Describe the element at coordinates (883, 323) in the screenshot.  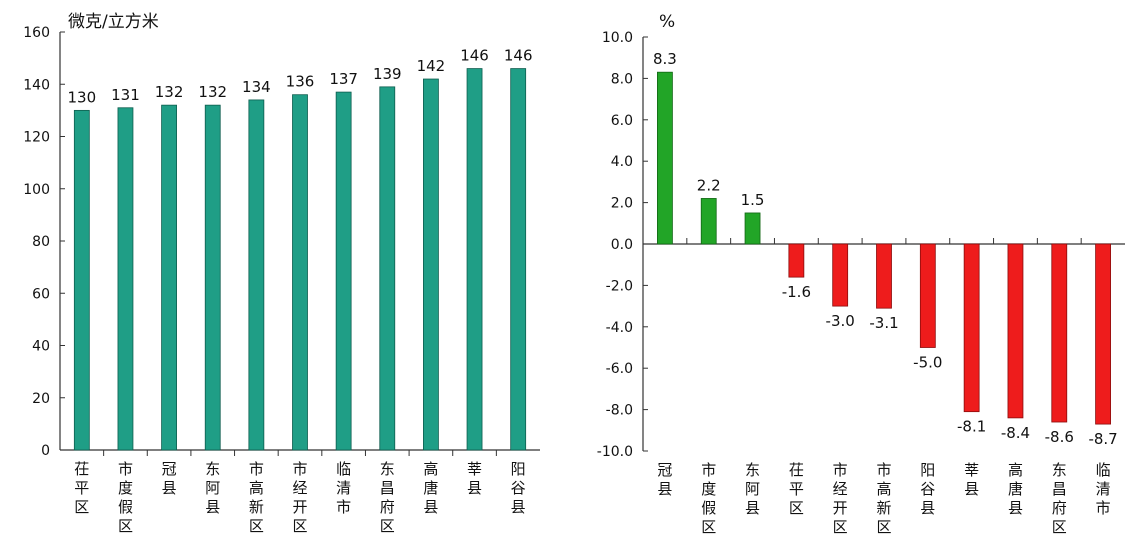
I see `right-bar-value-label: -3.1` at that location.